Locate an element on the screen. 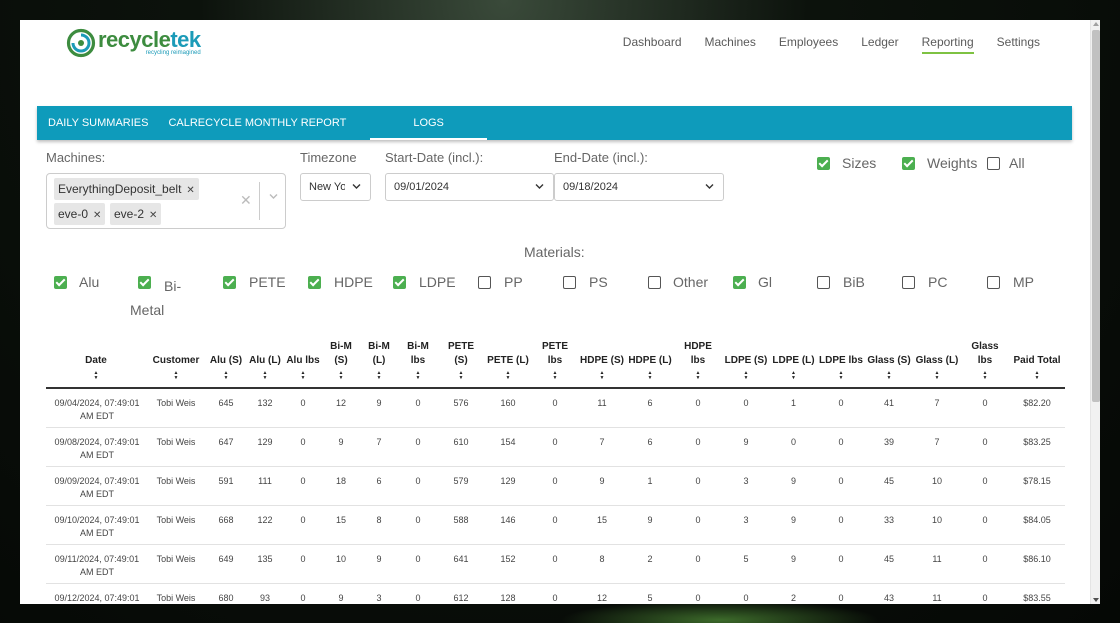  nav-machines: Machines is located at coordinates (730, 42).